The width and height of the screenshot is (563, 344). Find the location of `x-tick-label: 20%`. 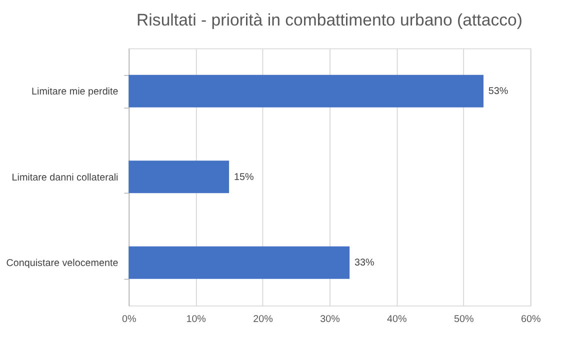

x-tick-label: 20% is located at coordinates (263, 319).